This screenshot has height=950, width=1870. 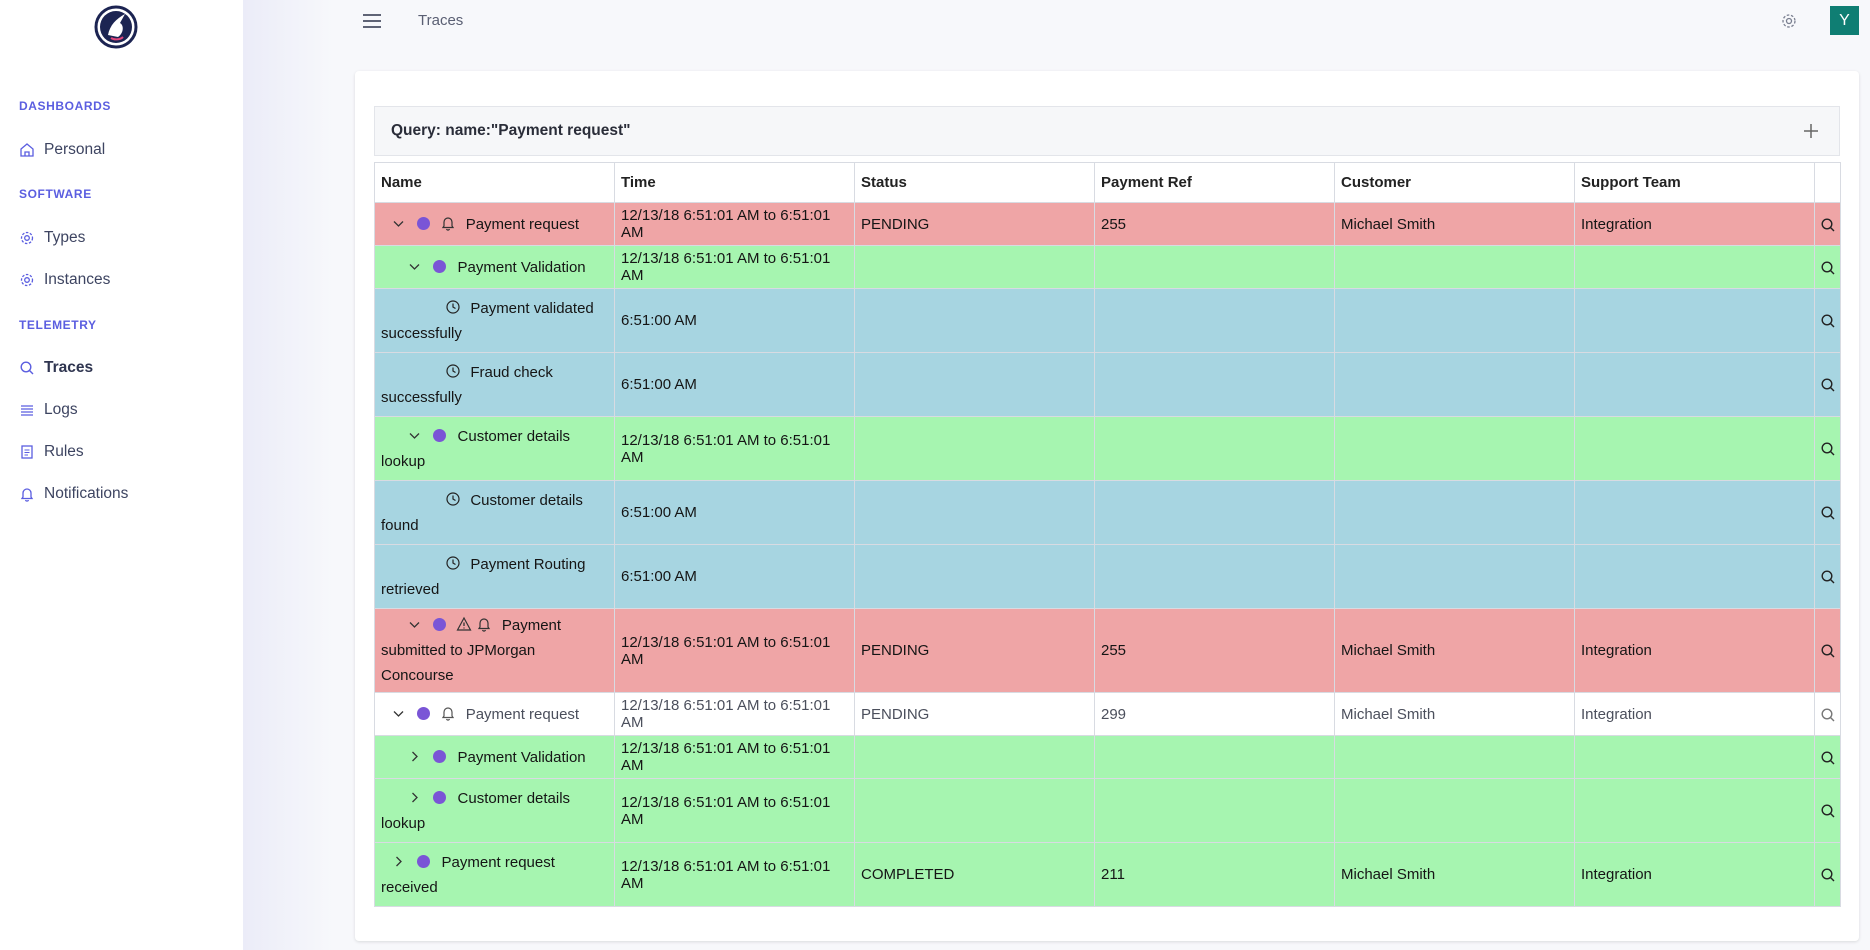 I want to click on document-icon, so click(x=27, y=452).